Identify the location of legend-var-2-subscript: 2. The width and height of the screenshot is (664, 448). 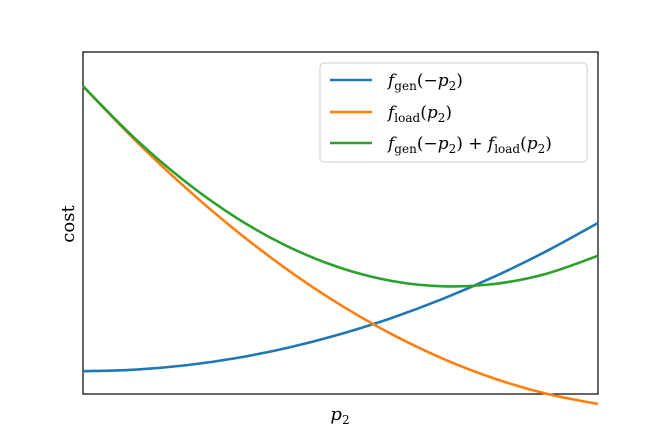
(542, 149).